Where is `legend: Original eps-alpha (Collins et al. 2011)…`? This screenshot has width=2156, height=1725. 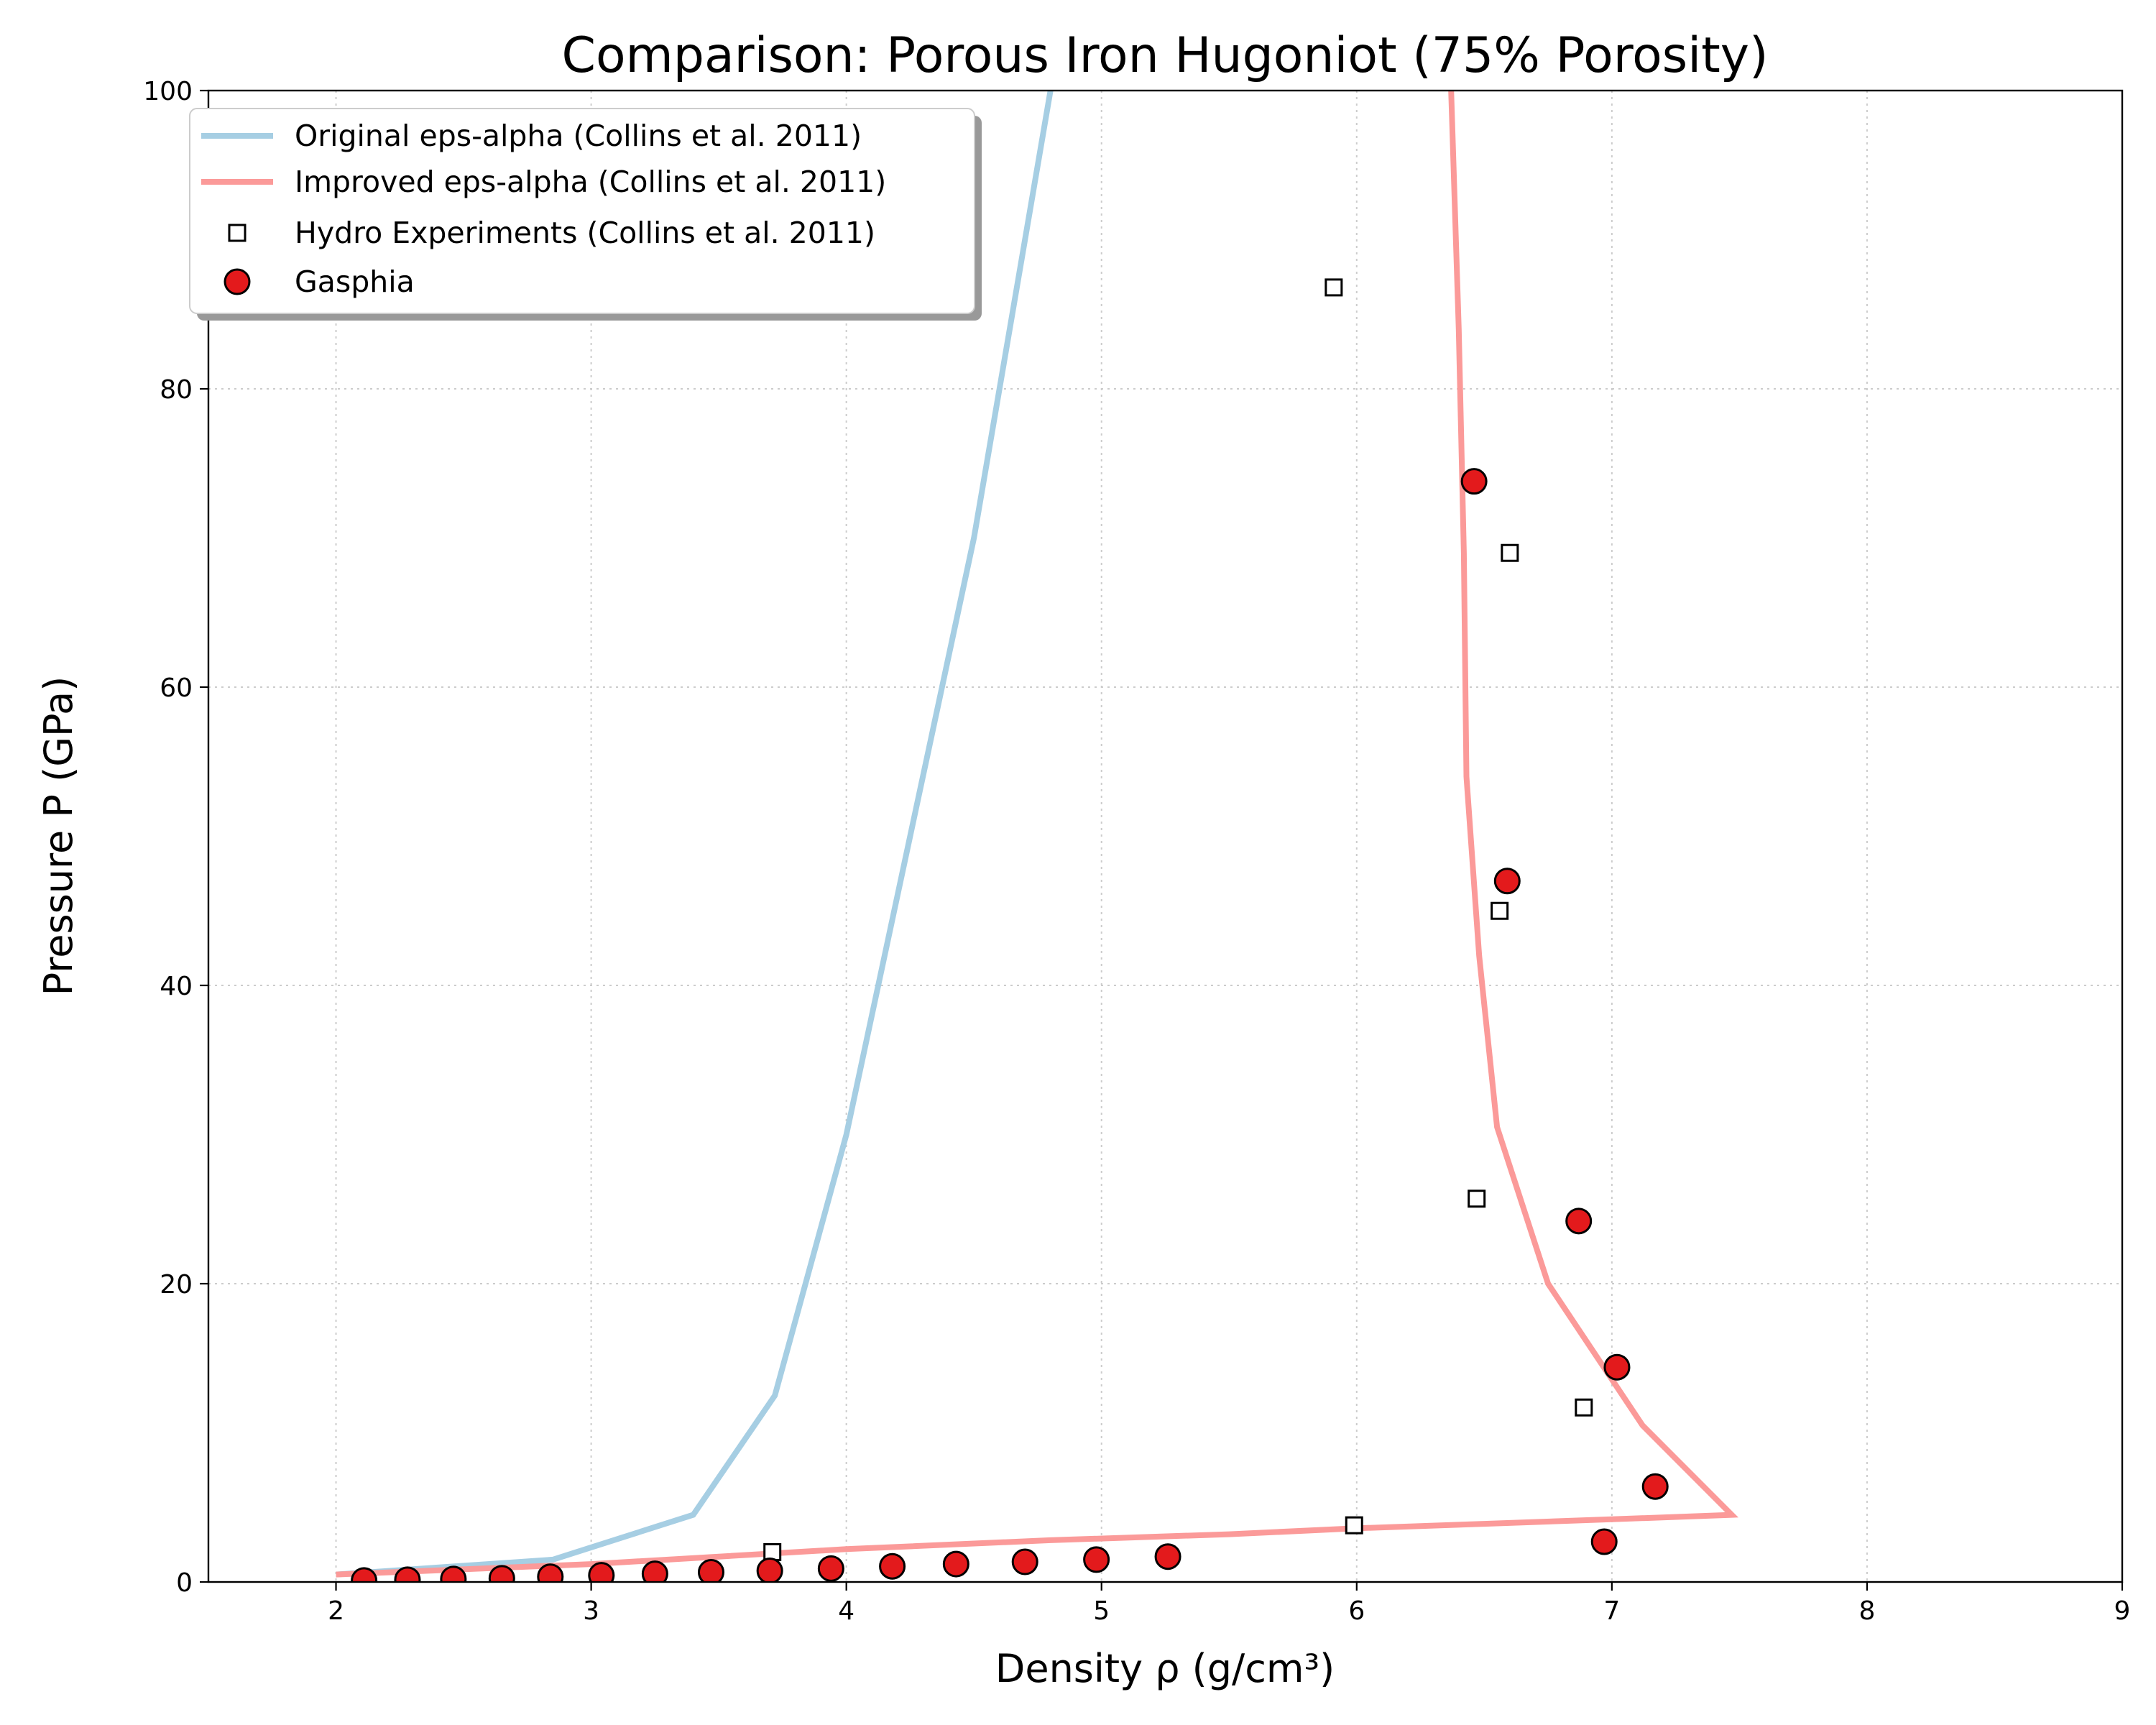
legend: Original eps-alpha (Collins et al. 2011)… is located at coordinates (585, 214).